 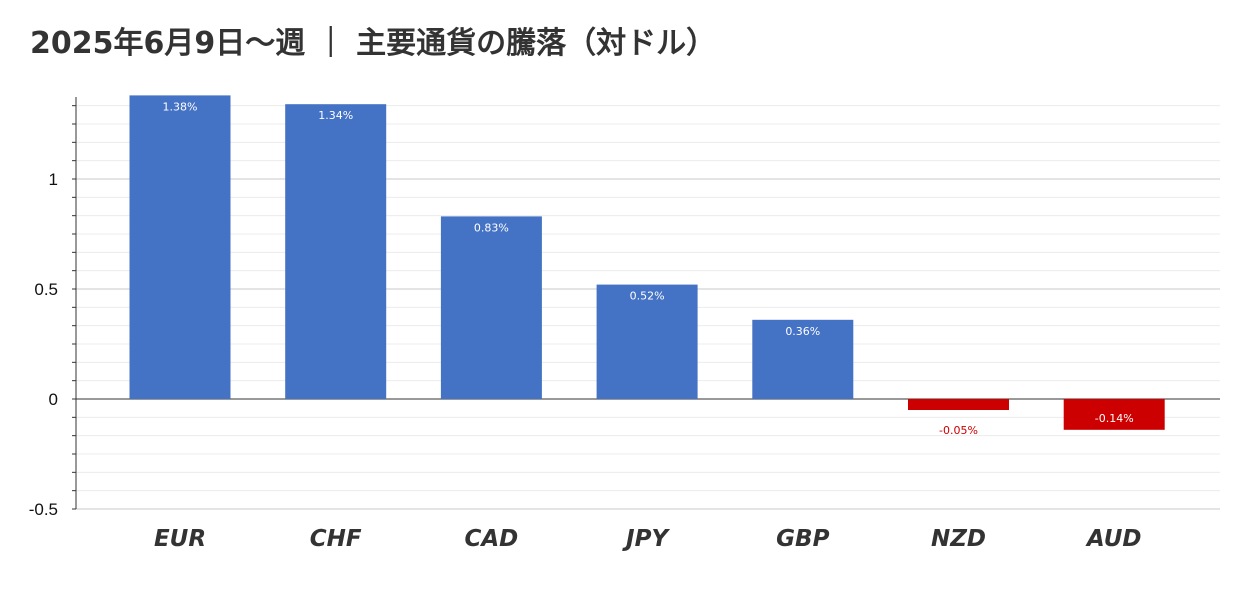 What do you see at coordinates (373, 43) in the screenshot?
I see `chart-title: 2025年6月9日～週 ｜ 主要通貨の騰落（対ドル）` at bounding box center [373, 43].